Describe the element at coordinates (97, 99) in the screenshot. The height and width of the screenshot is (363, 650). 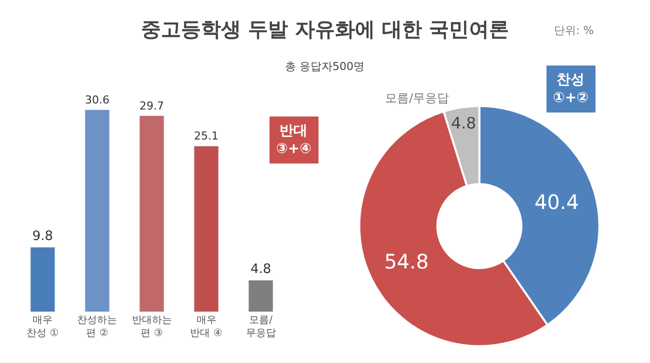
I see `data-label: 30.6` at that location.